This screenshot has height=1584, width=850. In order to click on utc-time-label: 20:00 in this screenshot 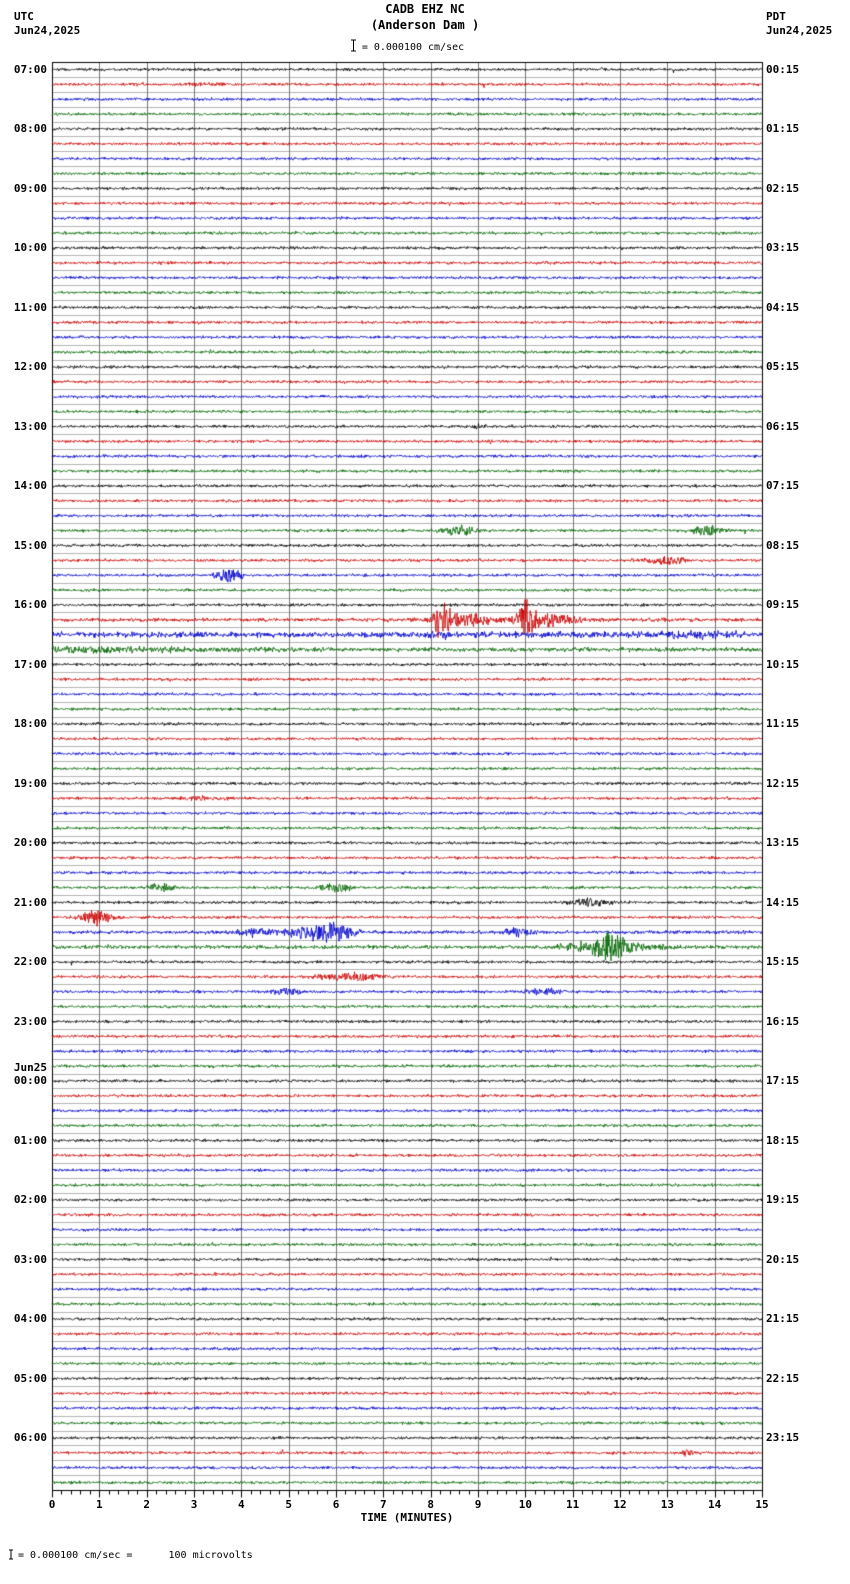, I will do `click(30, 842)`.